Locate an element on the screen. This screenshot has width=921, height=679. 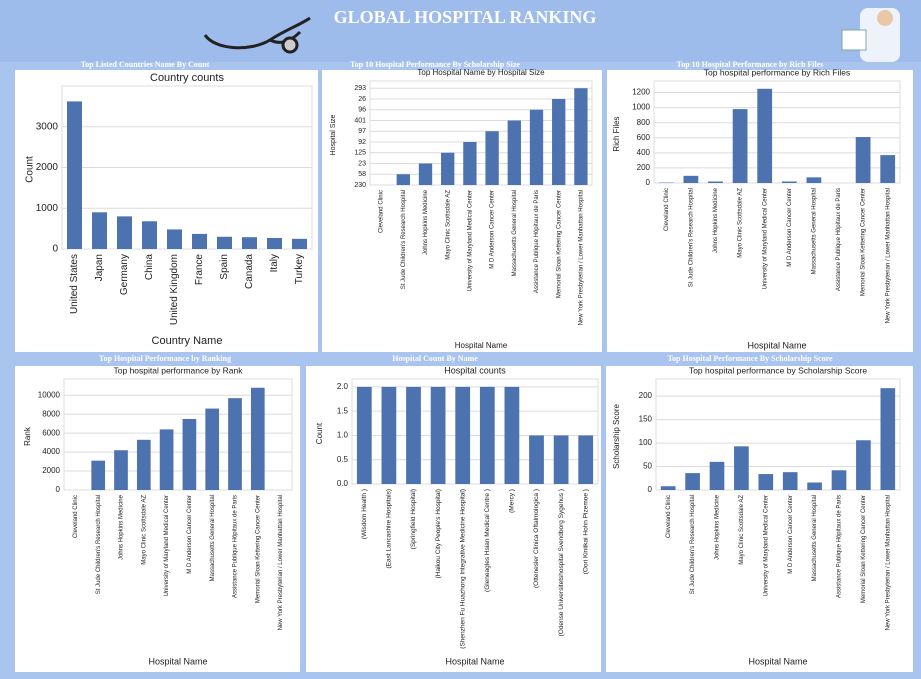
dashboard-title: GLOBAL HOSPITAL RANKING is located at coordinates (465, 17).